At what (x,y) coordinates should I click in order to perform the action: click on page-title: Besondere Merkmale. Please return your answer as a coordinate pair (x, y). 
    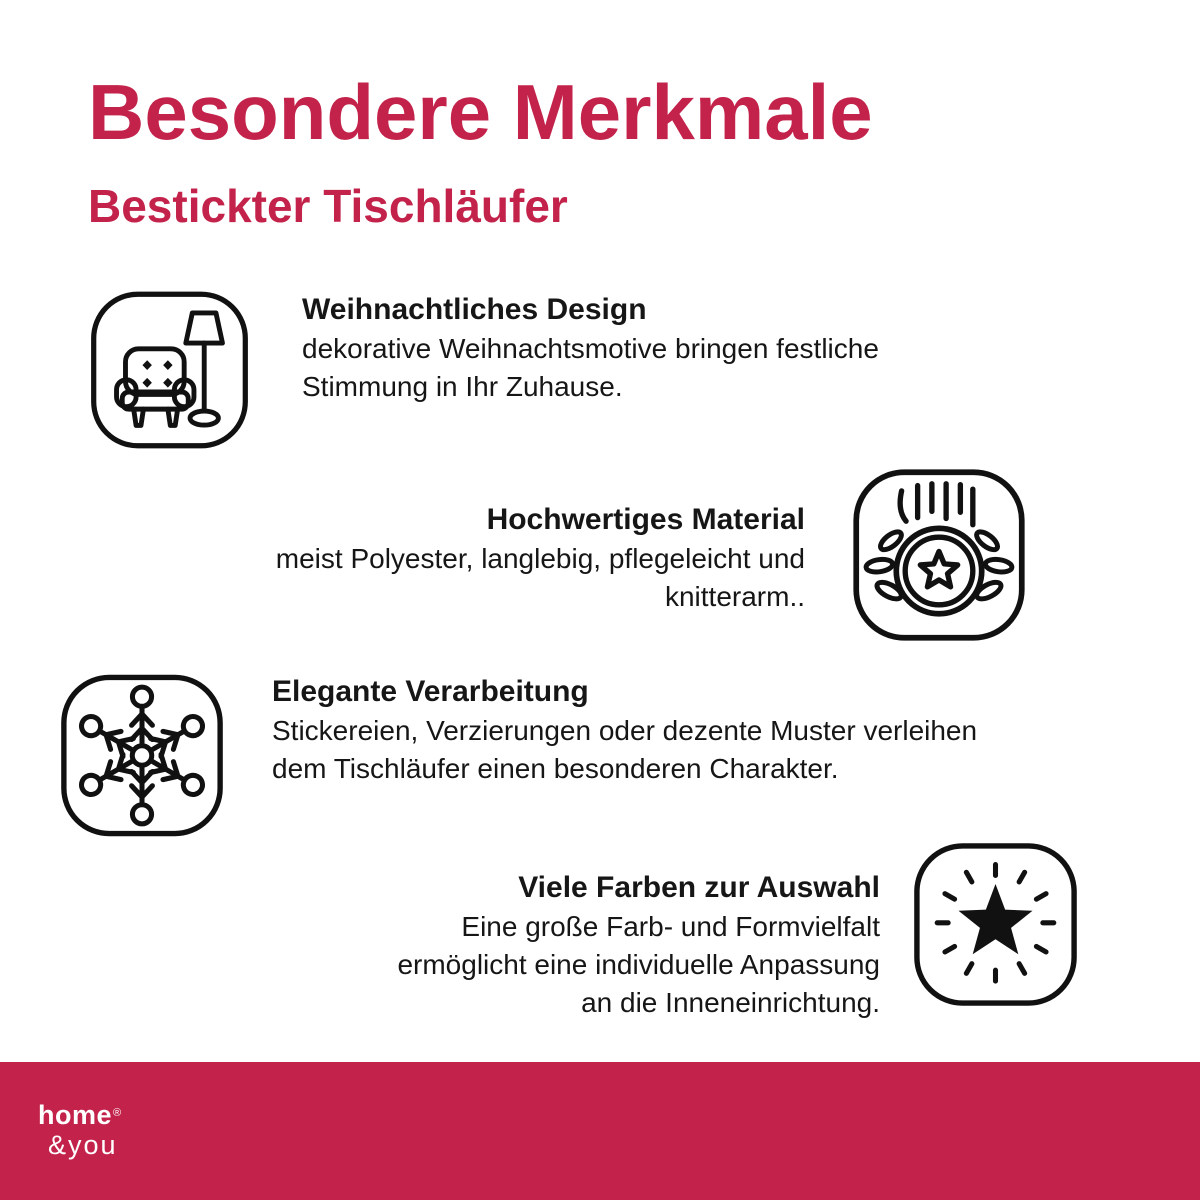
    Looking at the image, I should click on (480, 112).